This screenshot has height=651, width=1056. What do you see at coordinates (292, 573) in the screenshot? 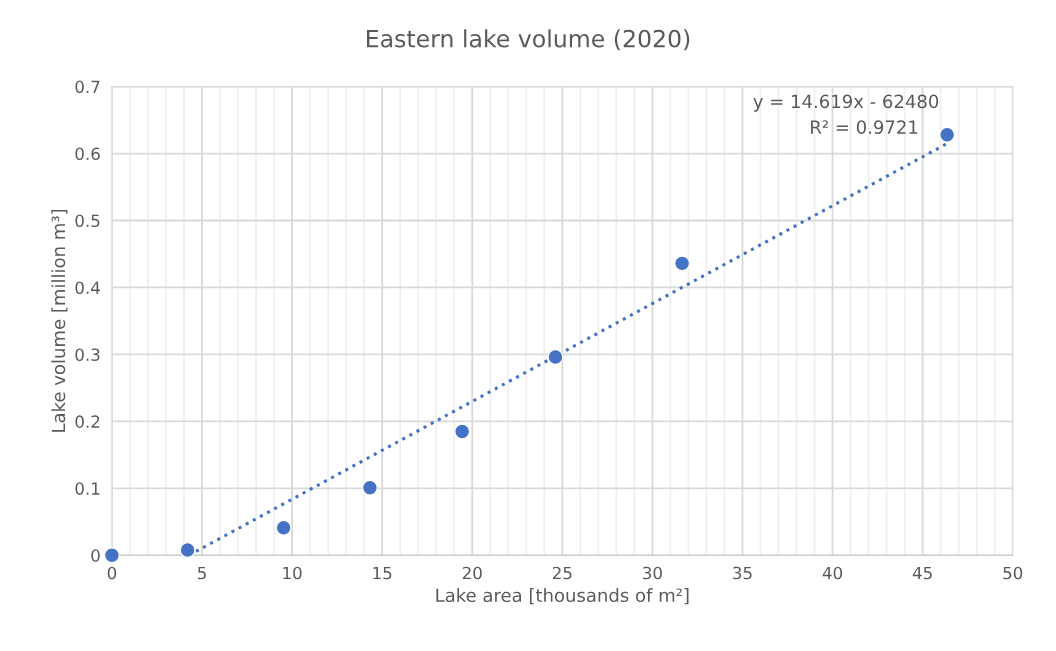
I see `x-tick-label: 10` at bounding box center [292, 573].